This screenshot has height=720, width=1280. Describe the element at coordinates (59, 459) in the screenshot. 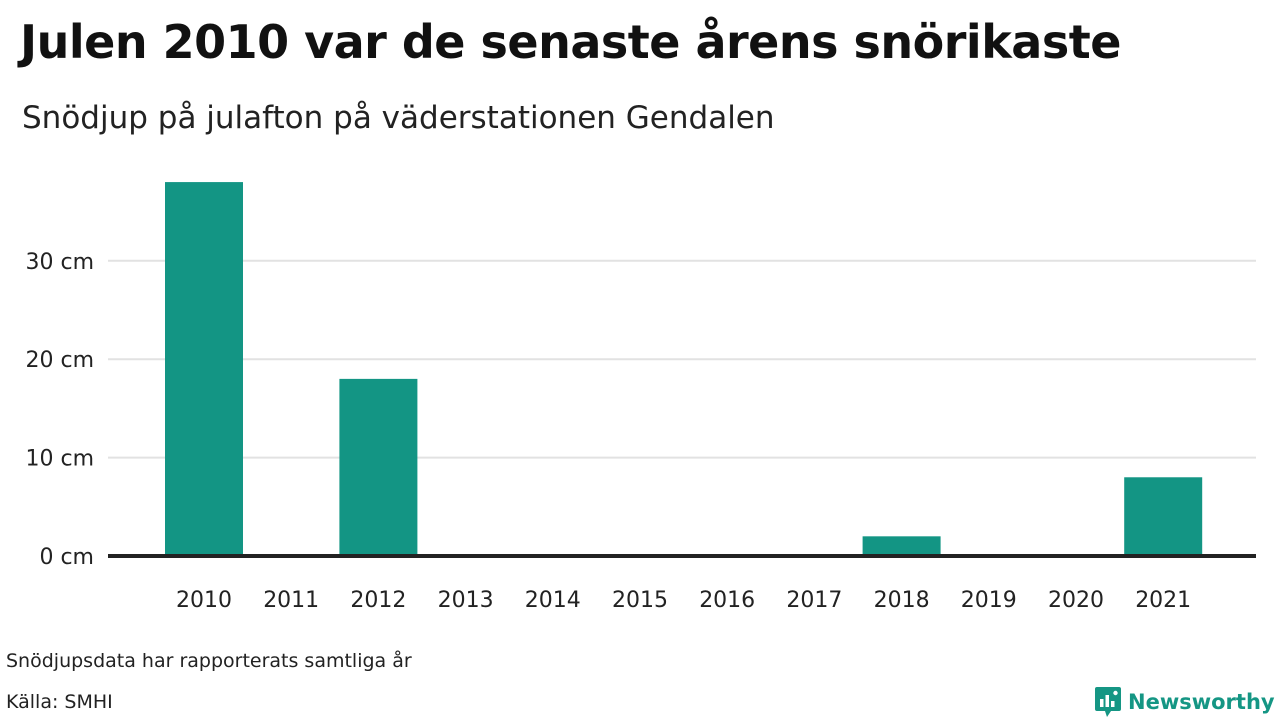

I see `y-tick-label: 10 cm` at that location.